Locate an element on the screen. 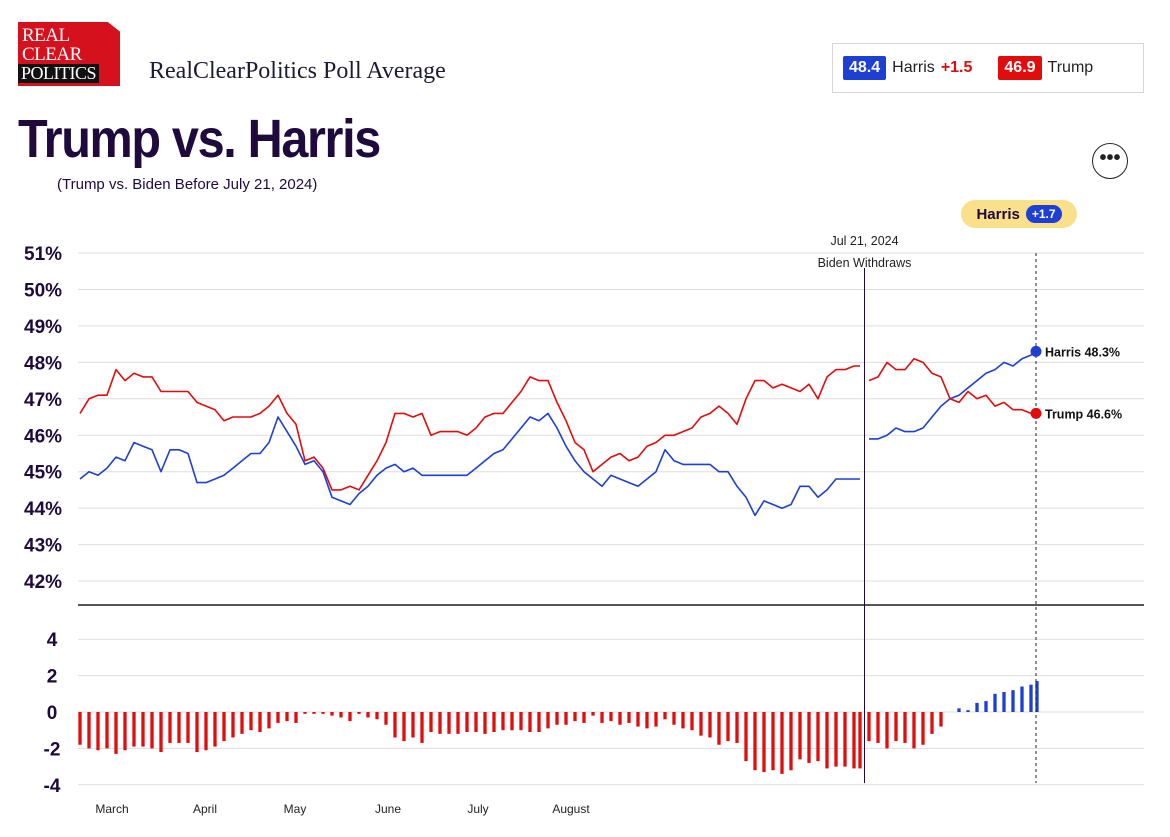 Image resolution: width=1170 pixels, height=837 pixels. logo-line-2: CLEAR is located at coordinates (52, 54).